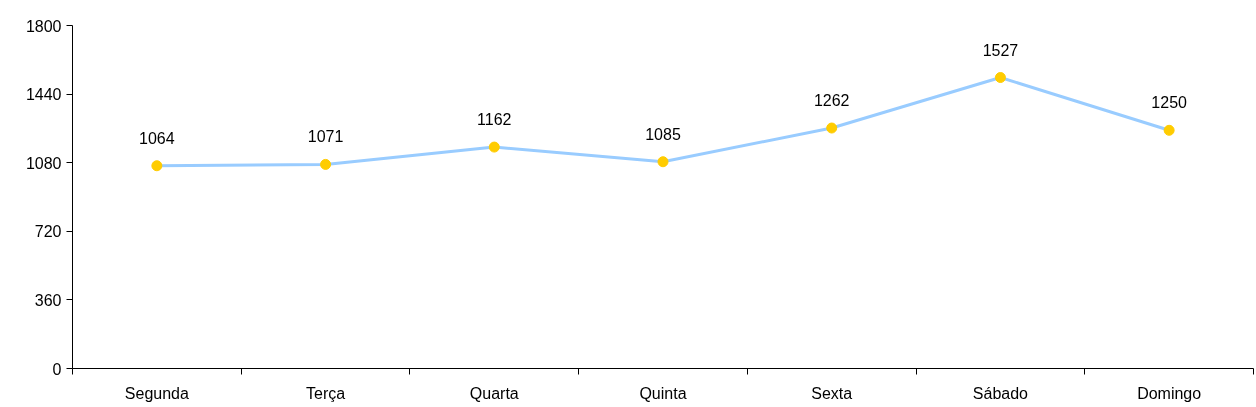 The width and height of the screenshot is (1256, 407). I want to click on data-label: 1162, so click(494, 120).